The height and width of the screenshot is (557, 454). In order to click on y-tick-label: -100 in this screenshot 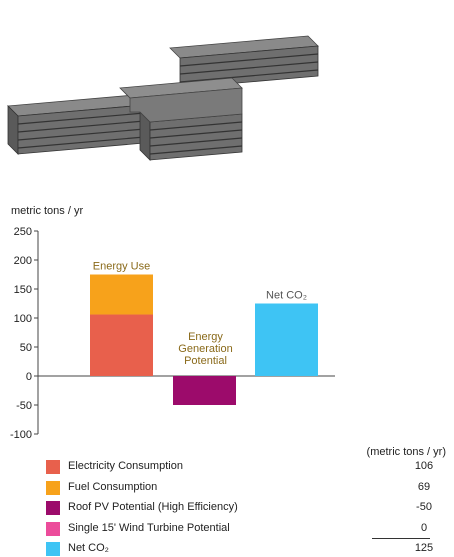, I will do `click(21, 435)`.